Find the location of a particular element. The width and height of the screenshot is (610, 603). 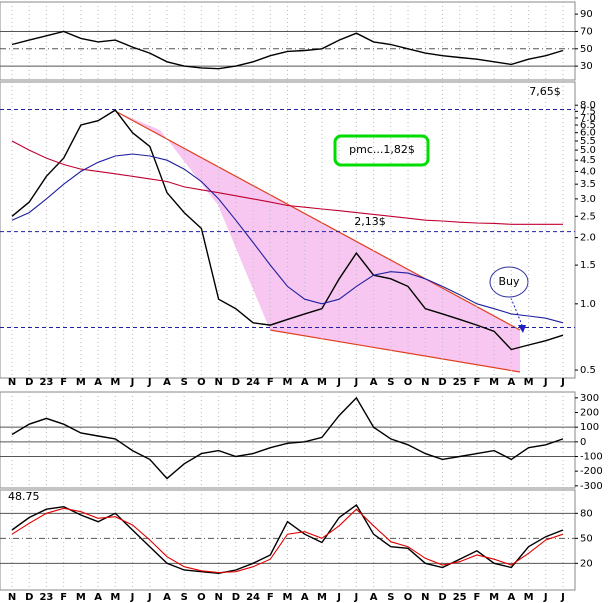

buy-arrow is located at coordinates (516, 311).